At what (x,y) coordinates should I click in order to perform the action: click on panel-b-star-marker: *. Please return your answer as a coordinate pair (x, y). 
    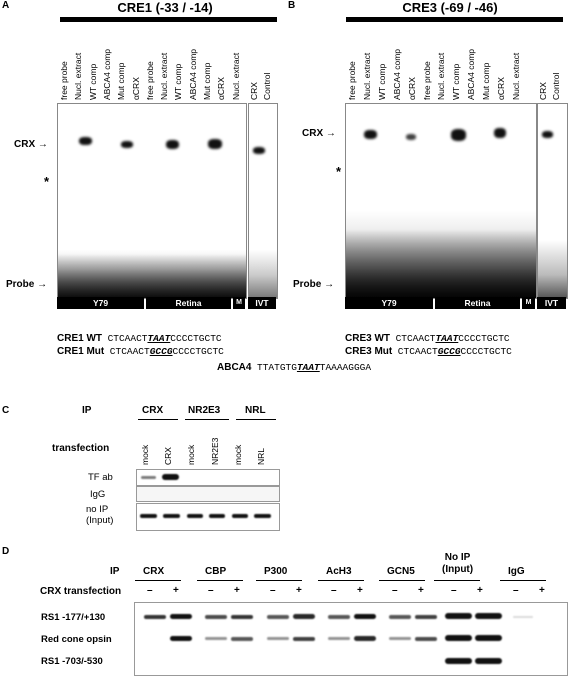
    Looking at the image, I should click on (339, 171).